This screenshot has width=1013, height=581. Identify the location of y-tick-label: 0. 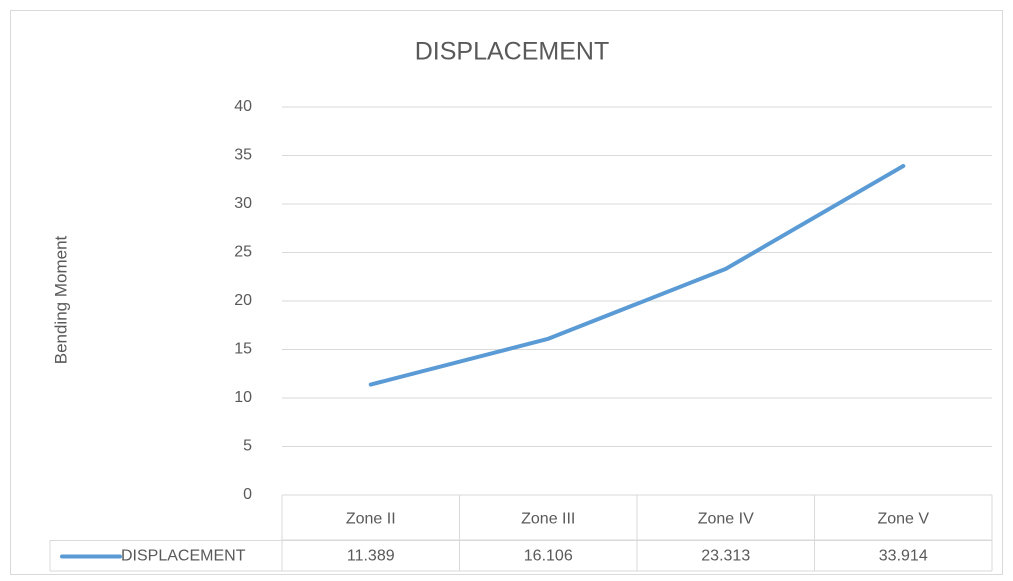
(247, 494).